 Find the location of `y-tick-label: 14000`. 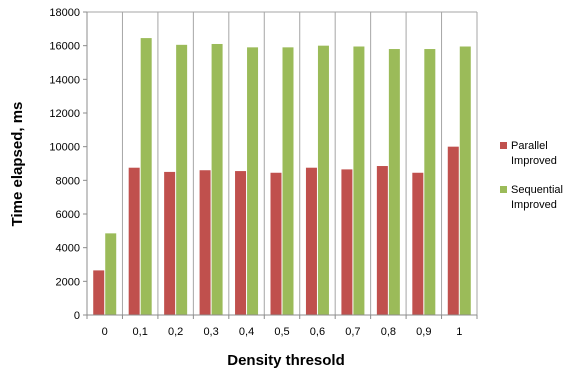

y-tick-label: 14000 is located at coordinates (64, 80).